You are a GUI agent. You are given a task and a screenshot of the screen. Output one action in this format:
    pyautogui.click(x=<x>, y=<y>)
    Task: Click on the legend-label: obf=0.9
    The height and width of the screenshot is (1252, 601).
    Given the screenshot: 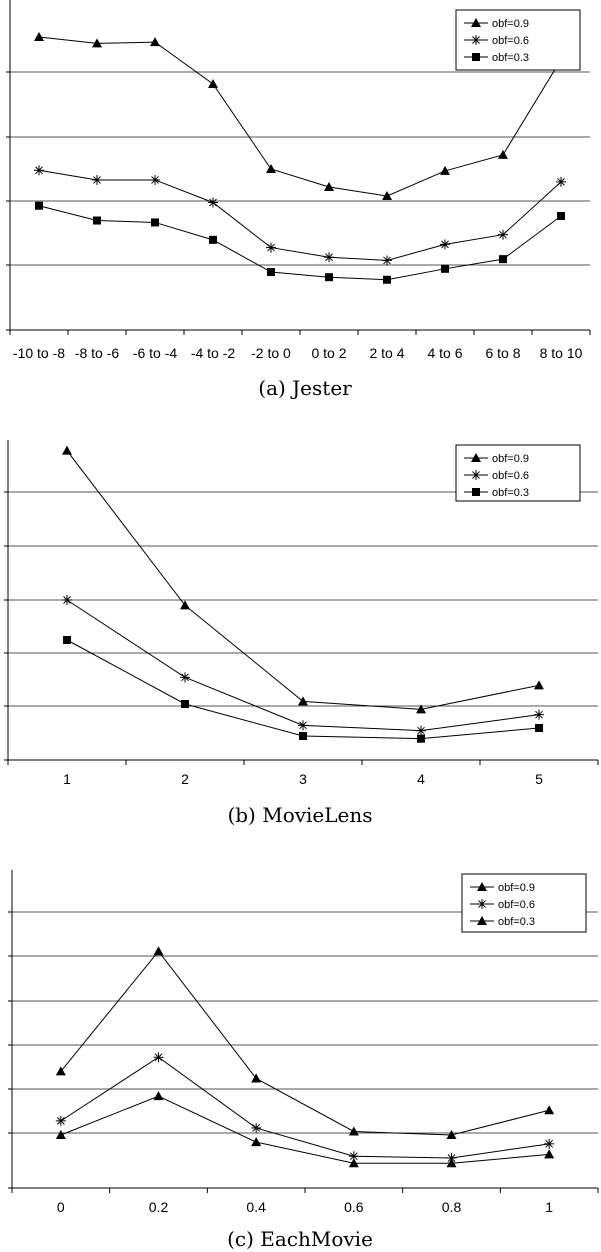 What is the action you would take?
    pyautogui.click(x=510, y=24)
    